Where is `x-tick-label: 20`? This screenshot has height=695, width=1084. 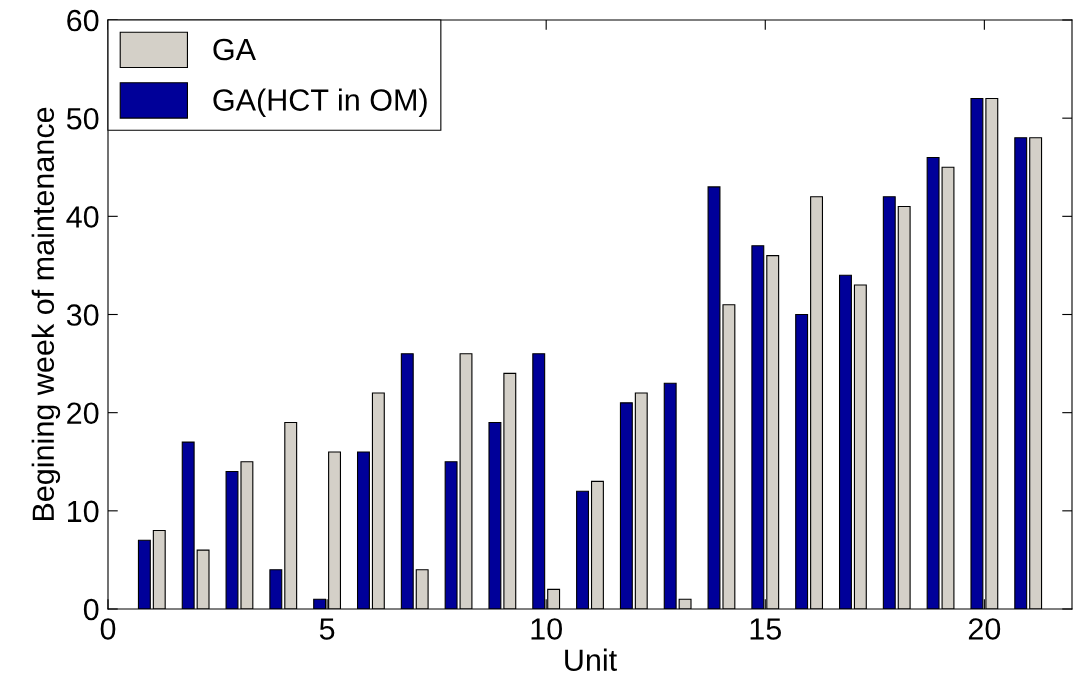
x-tick-label: 20 is located at coordinates (984, 629).